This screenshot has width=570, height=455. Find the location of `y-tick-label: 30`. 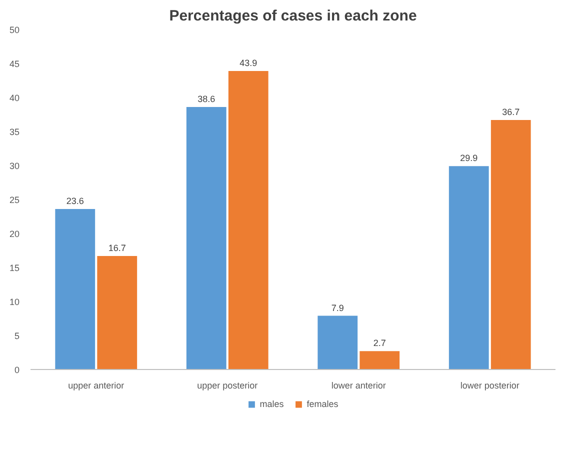

y-tick-label: 30 is located at coordinates (14, 166).